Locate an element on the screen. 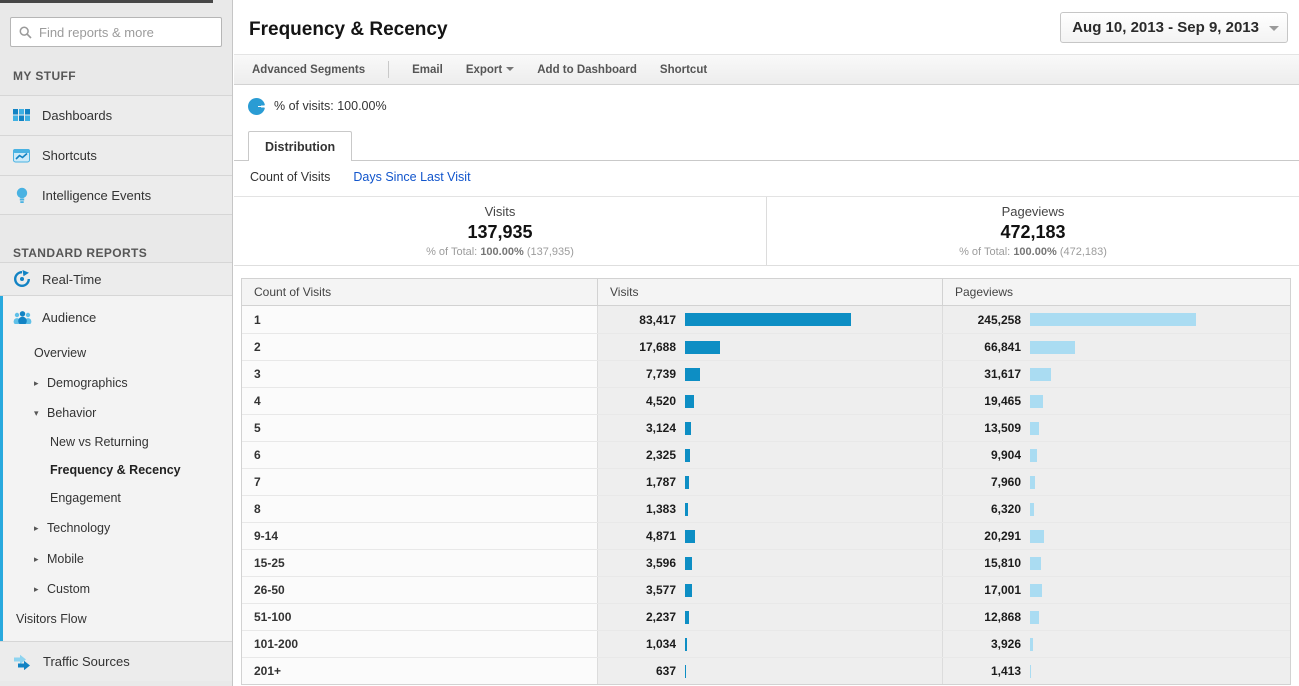 The height and width of the screenshot is (686, 1299). subnav-count-of-visits: Count of Visits is located at coordinates (290, 177).